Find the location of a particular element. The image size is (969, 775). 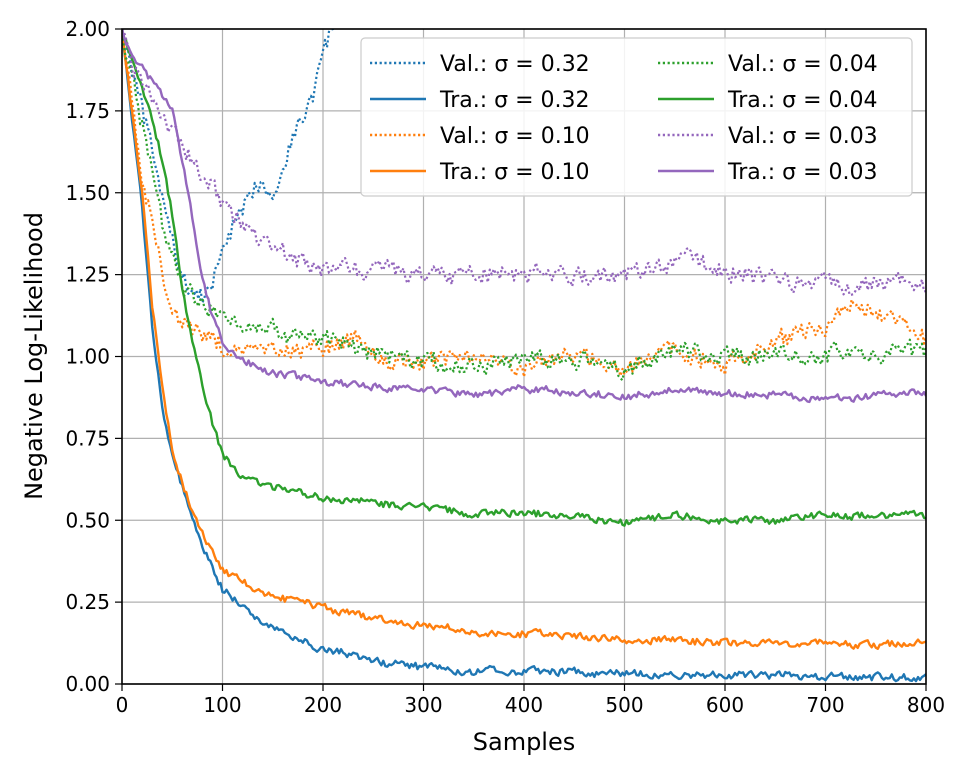

x-tick-label: 500 is located at coordinates (624, 705).